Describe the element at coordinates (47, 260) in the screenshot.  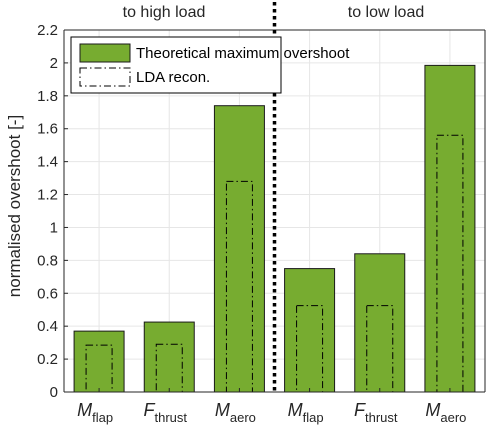
I see `y-tick-label: 0.8` at that location.